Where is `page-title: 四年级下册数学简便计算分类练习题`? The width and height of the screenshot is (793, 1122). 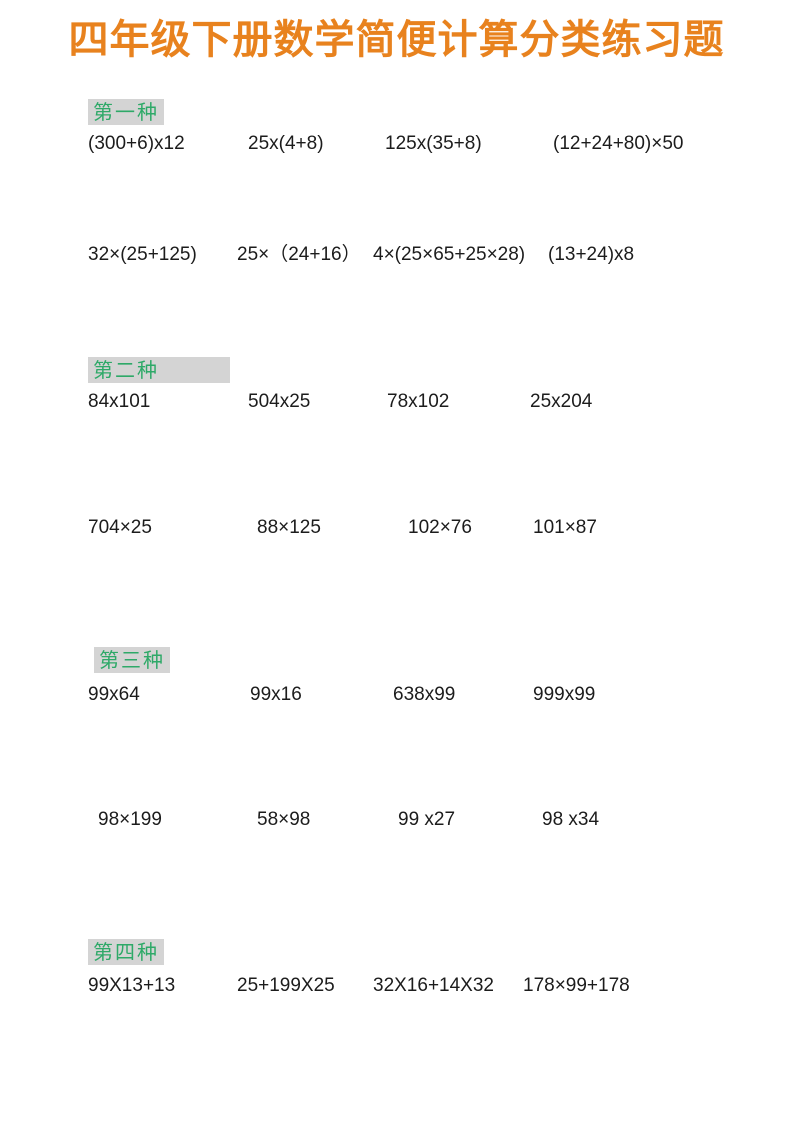 page-title: 四年级下册数学简便计算分类练习题 is located at coordinates (396, 40).